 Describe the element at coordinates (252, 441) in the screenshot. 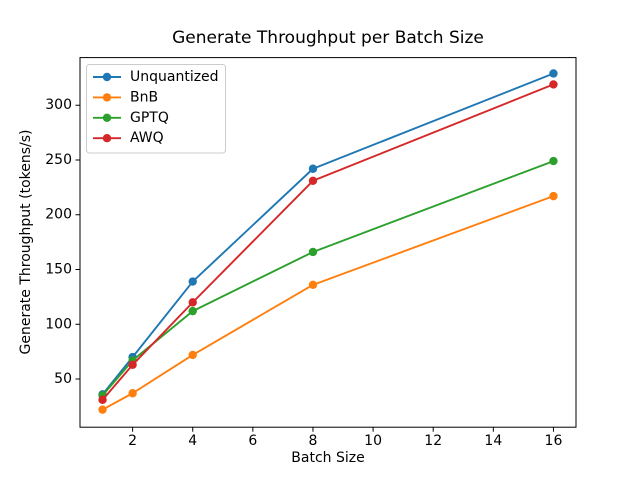

I see `x-tick-label: 6` at that location.